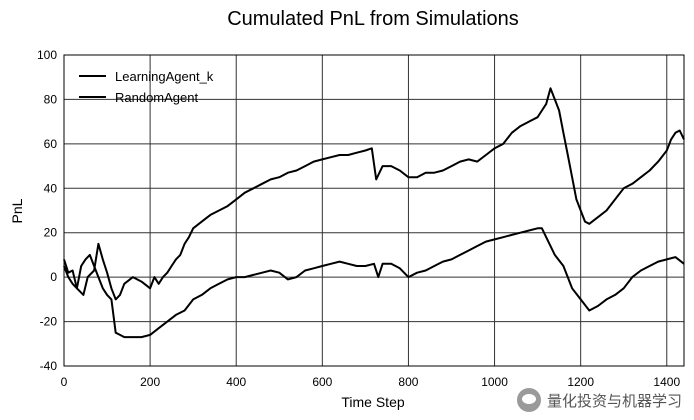 Image resolution: width=694 pixels, height=420 pixels. Describe the element at coordinates (51, 99) in the screenshot. I see `y-tick-label: 80` at that location.